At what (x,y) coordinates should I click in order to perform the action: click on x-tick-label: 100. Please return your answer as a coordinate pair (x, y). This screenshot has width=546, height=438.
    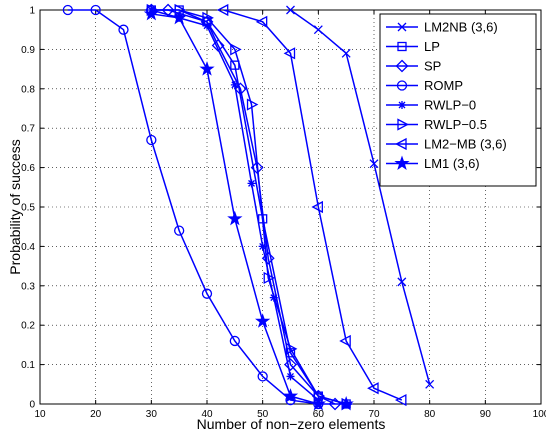
    Looking at the image, I should click on (539, 414).